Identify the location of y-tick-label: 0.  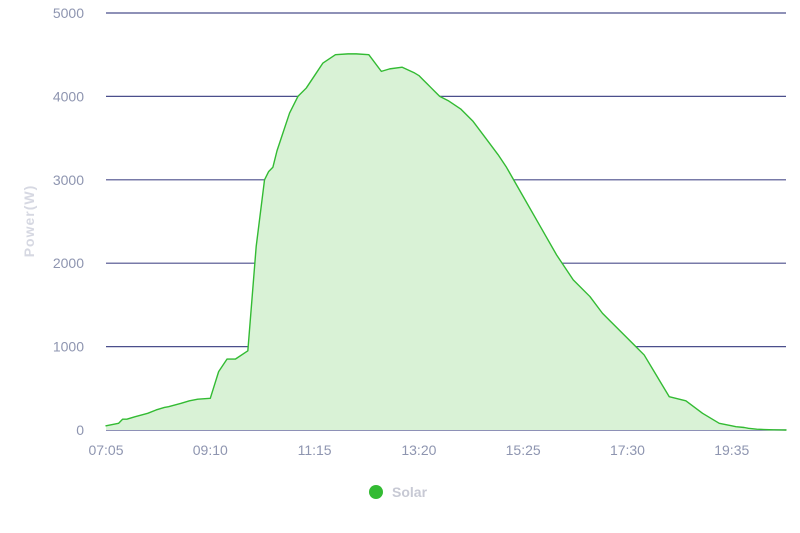
(80, 430).